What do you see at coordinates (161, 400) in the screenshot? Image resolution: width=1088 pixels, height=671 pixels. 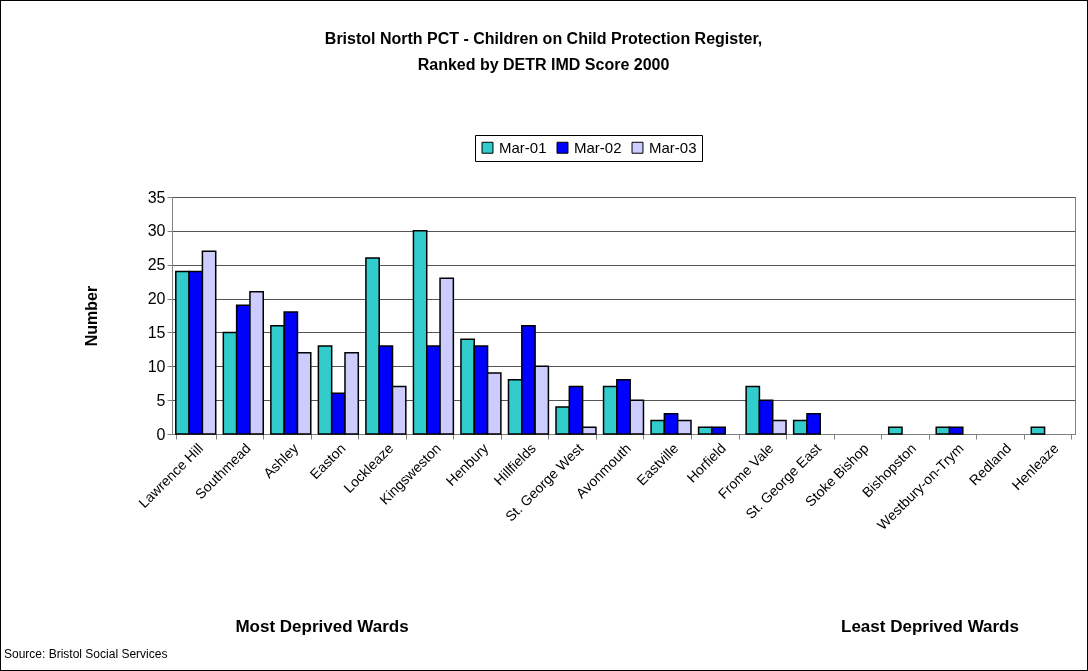 I see `y-tick-label: 5` at bounding box center [161, 400].